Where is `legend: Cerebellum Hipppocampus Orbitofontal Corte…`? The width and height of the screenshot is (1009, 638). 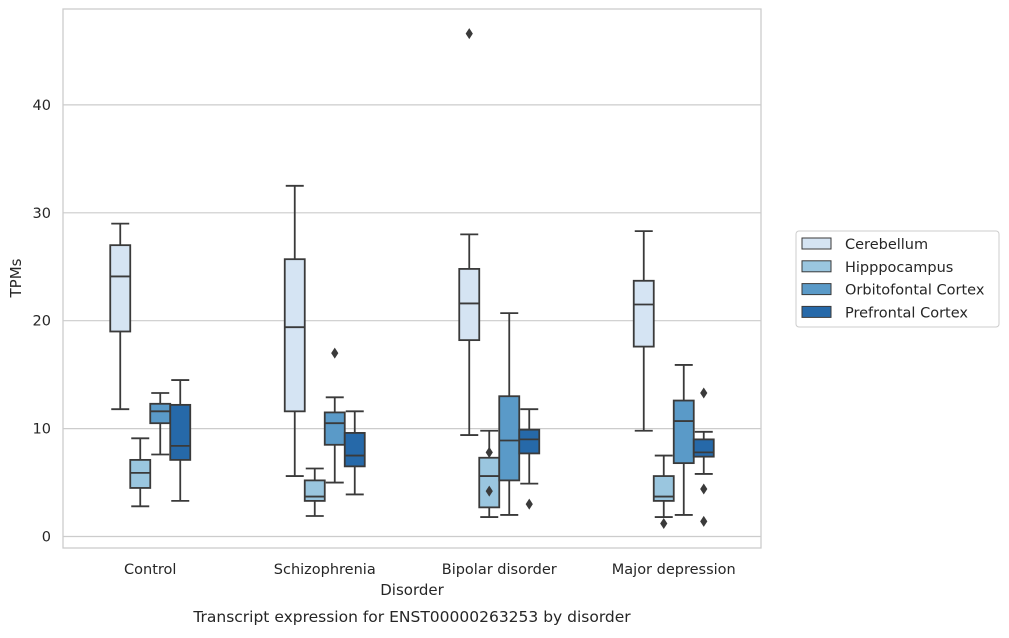
legend: Cerebellum Hipppocampus Orbitofontal Corte… is located at coordinates (897, 279).